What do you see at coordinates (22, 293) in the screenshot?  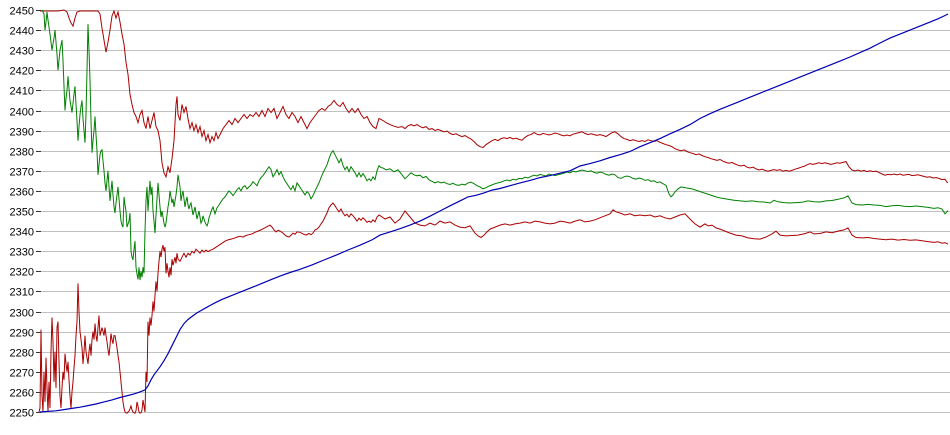 I see `y-axis-label: 2310` at bounding box center [22, 293].